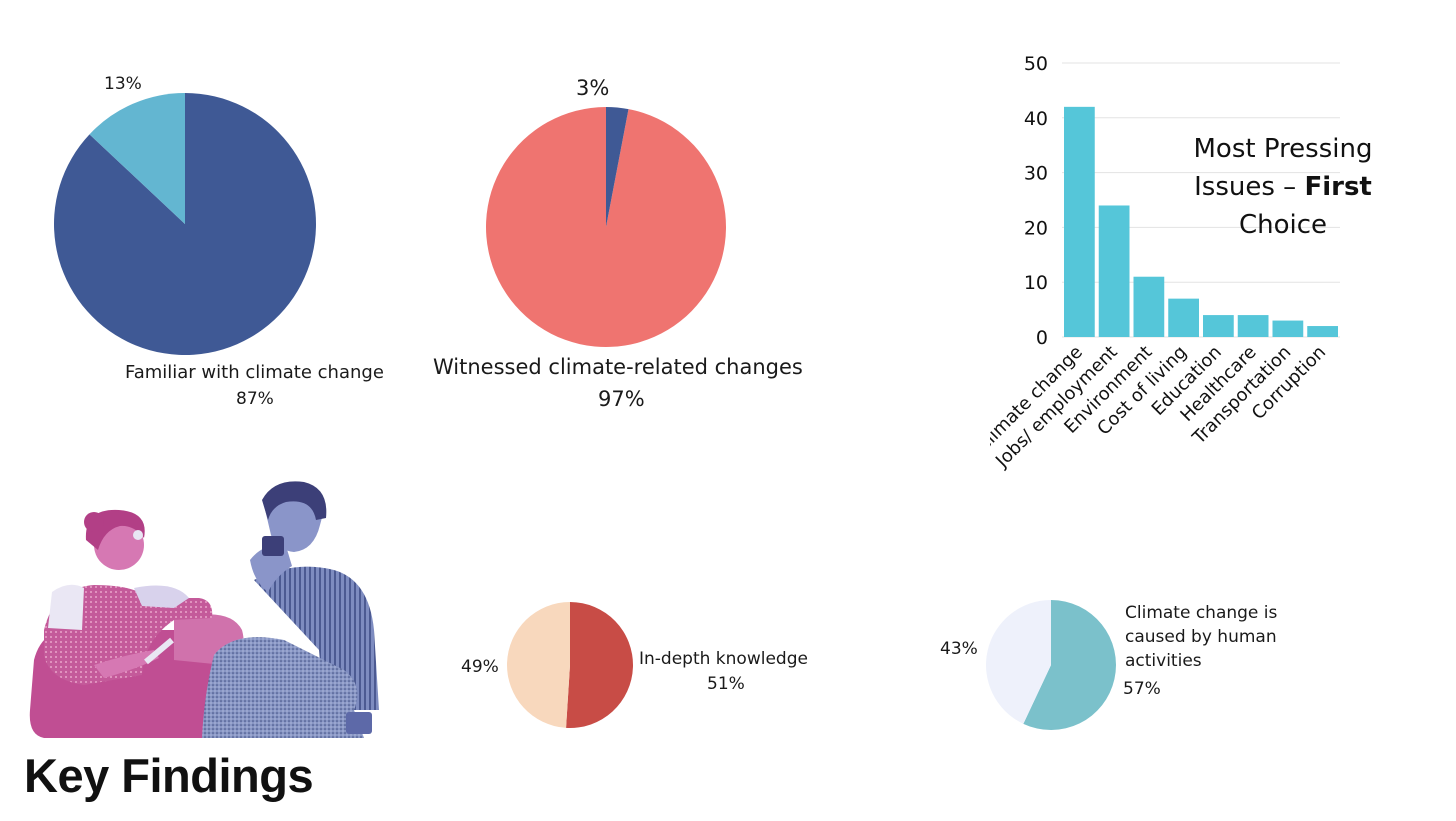 Image resolution: width=1456 pixels, height=821 pixels. I want to click on bar-title-part-3: Choice, so click(1283, 225).